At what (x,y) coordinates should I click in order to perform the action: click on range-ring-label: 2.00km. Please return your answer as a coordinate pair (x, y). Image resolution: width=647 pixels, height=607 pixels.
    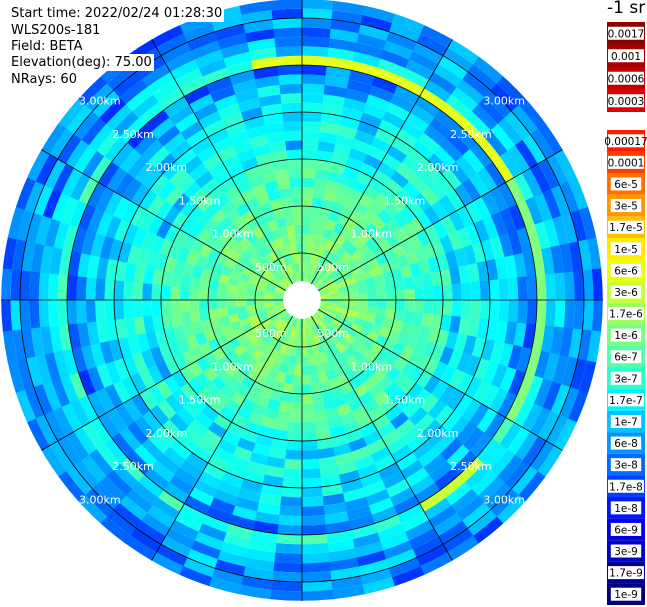
    Looking at the image, I should click on (166, 167).